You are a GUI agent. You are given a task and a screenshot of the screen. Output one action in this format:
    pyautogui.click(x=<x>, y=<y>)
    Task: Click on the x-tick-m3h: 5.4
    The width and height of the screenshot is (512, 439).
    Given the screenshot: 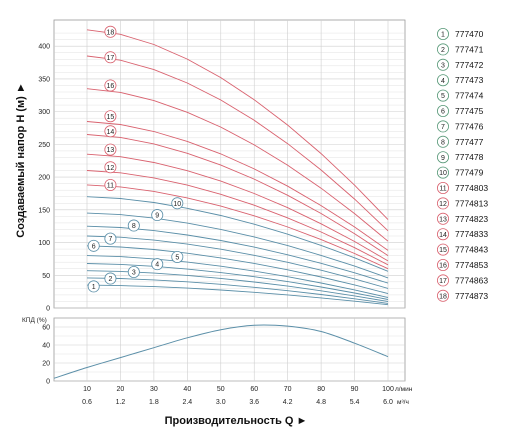 What is the action you would take?
    pyautogui.click(x=355, y=402)
    